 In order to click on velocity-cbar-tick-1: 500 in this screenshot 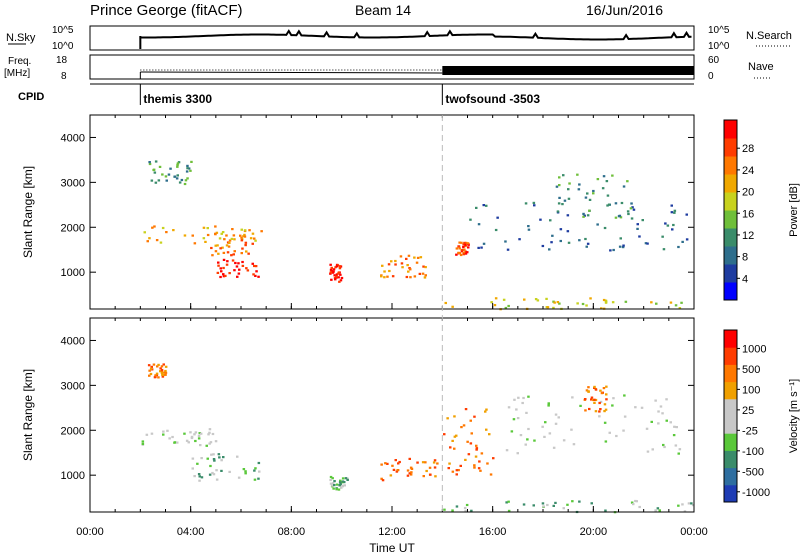, I will do `click(751, 370)`.